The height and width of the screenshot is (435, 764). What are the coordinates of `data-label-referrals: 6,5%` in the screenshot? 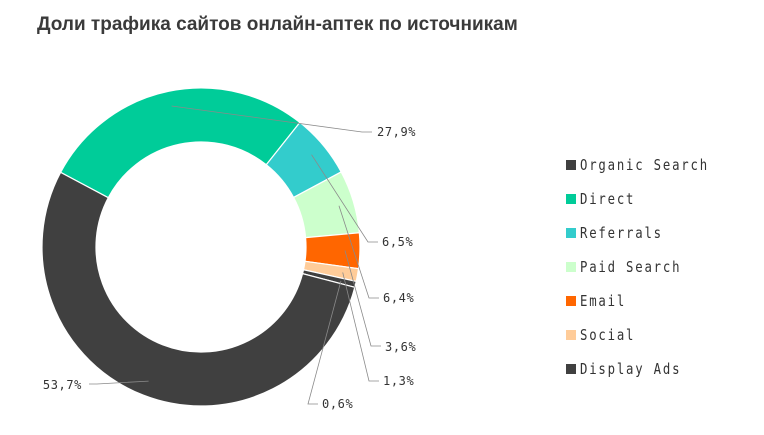 It's located at (397, 242).